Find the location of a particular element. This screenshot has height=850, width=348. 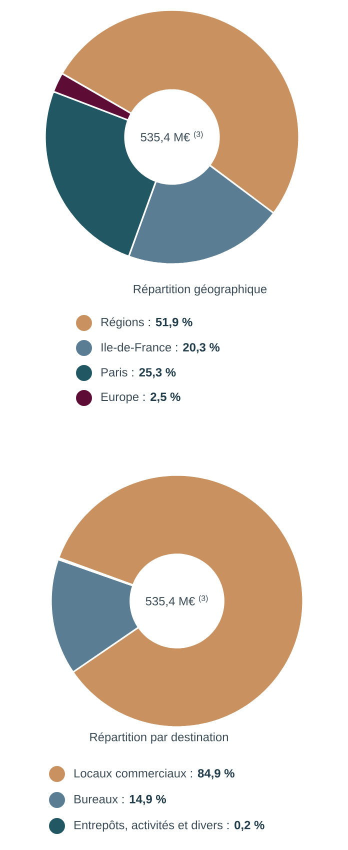

data-label: : 25,3 % is located at coordinates (154, 373).